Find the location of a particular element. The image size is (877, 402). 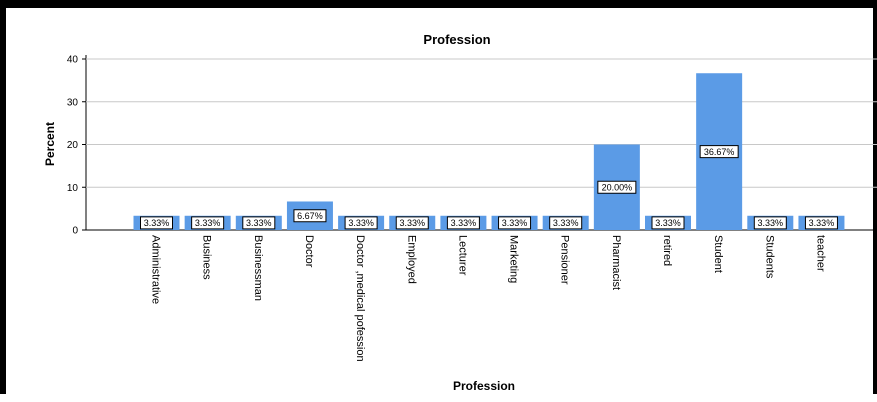

data-label: 20.00% is located at coordinates (617, 187).